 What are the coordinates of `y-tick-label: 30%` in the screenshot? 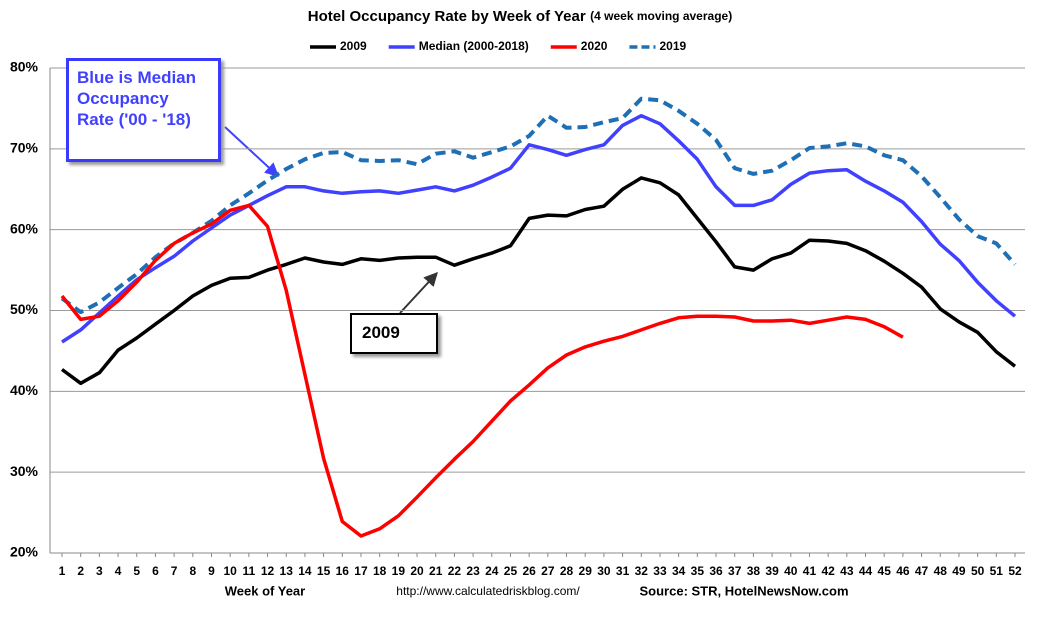 It's located at (24, 471).